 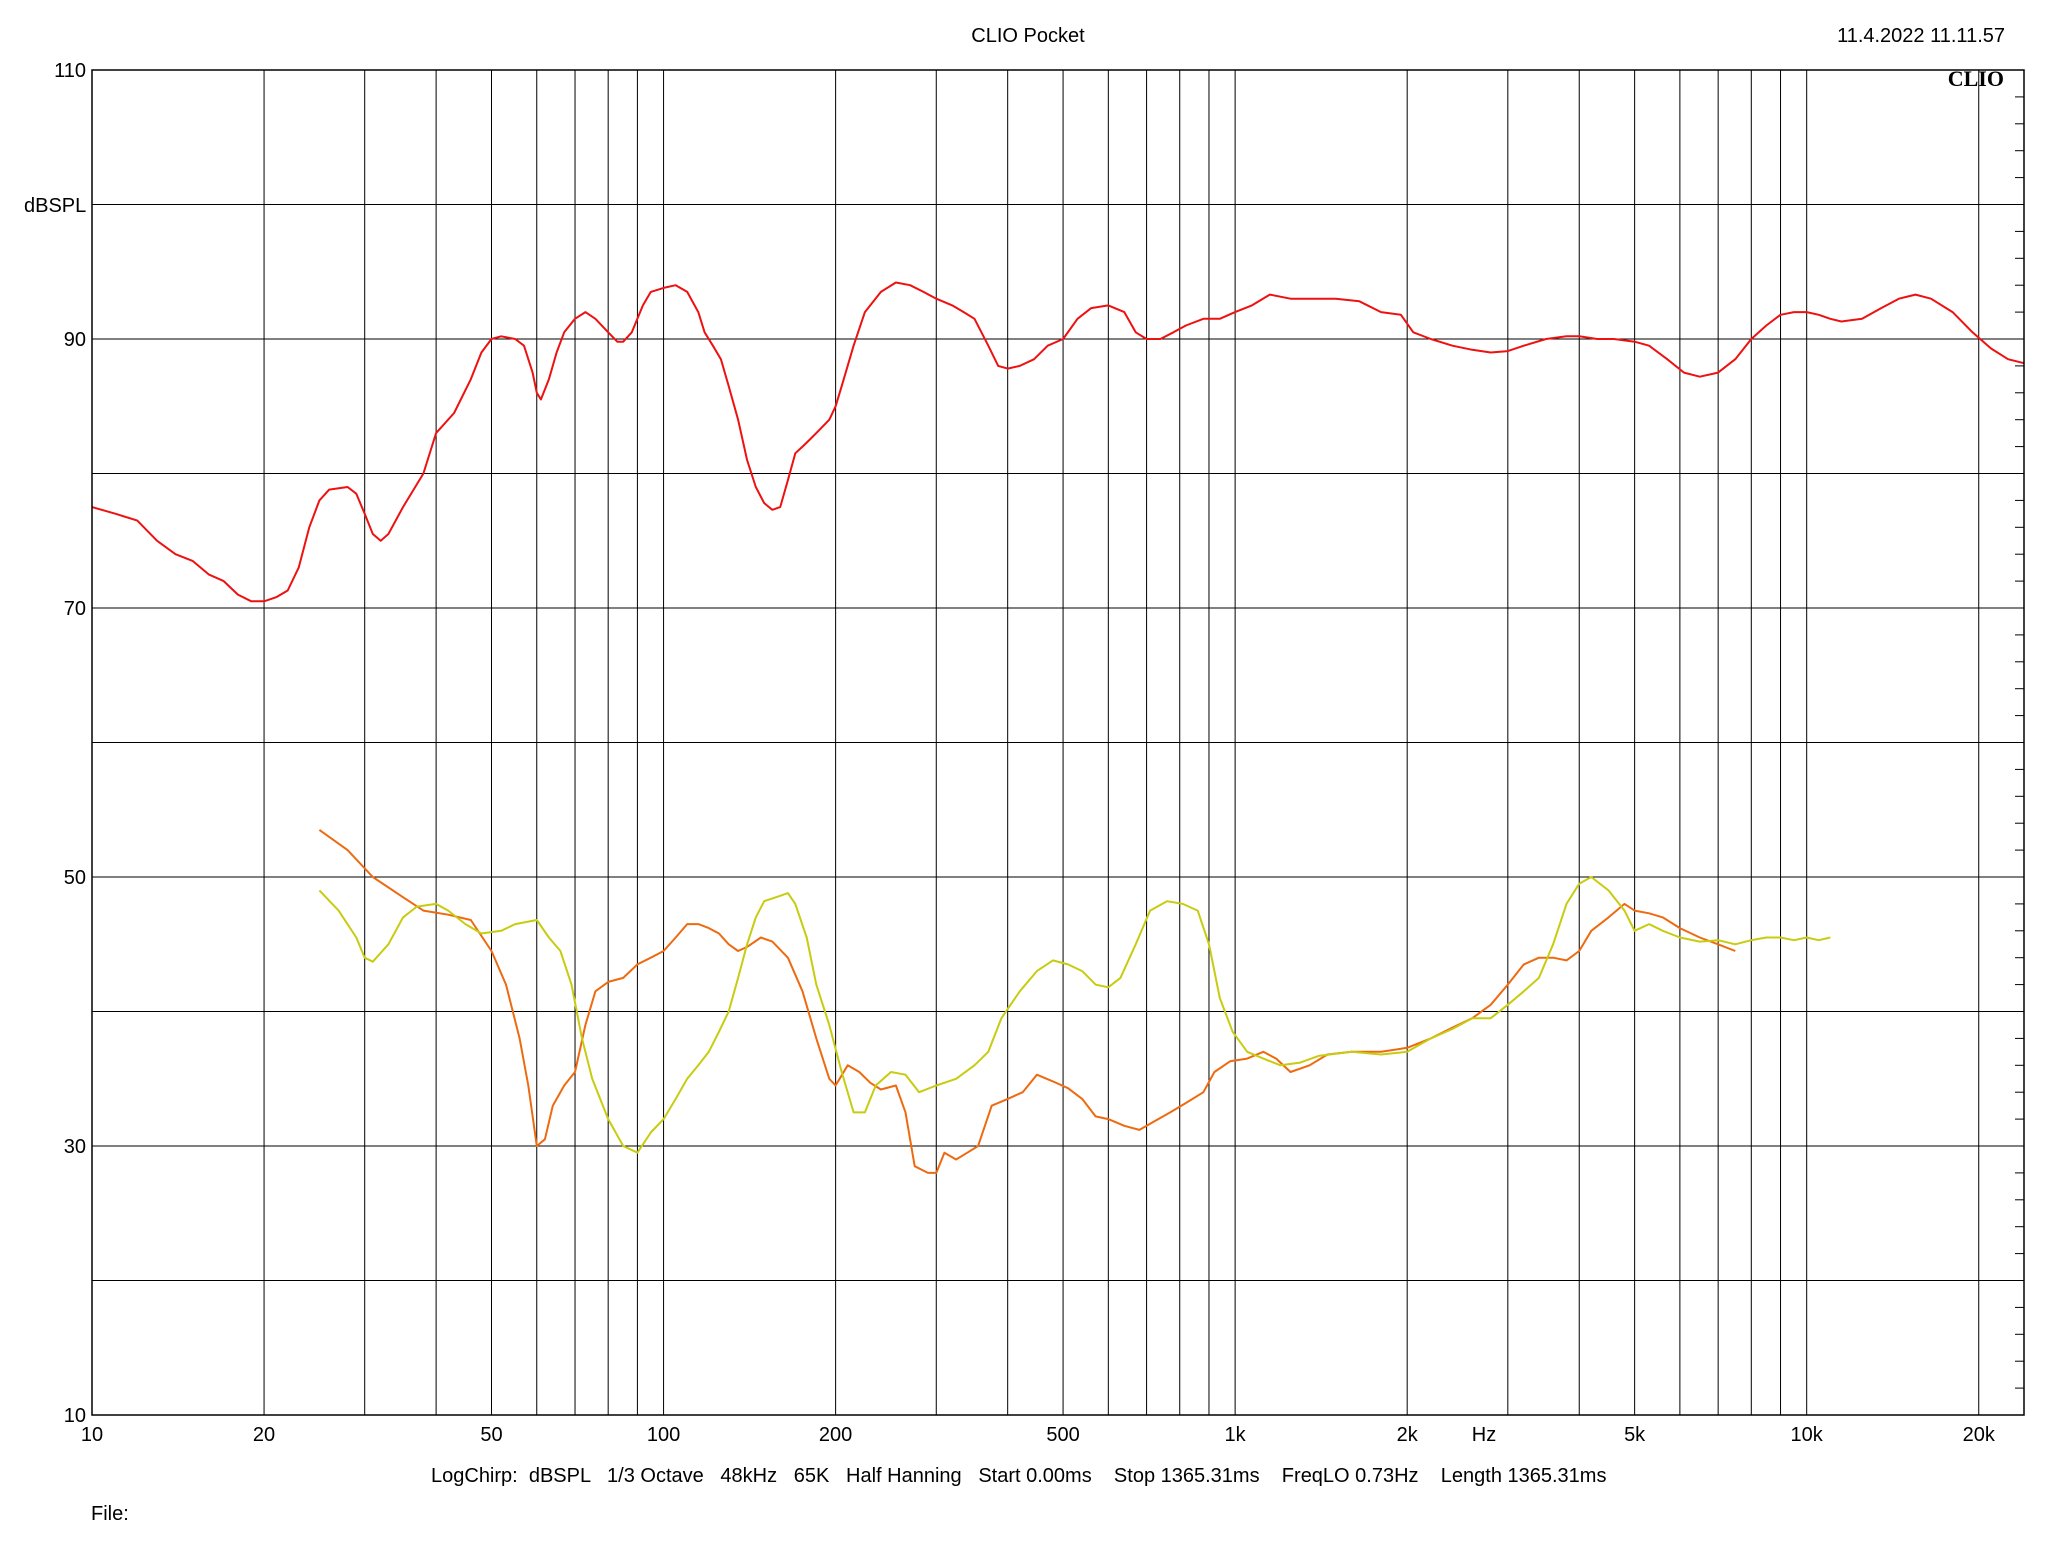 What do you see at coordinates (75, 1147) in the screenshot?
I see `y-tick-label: 30` at bounding box center [75, 1147].